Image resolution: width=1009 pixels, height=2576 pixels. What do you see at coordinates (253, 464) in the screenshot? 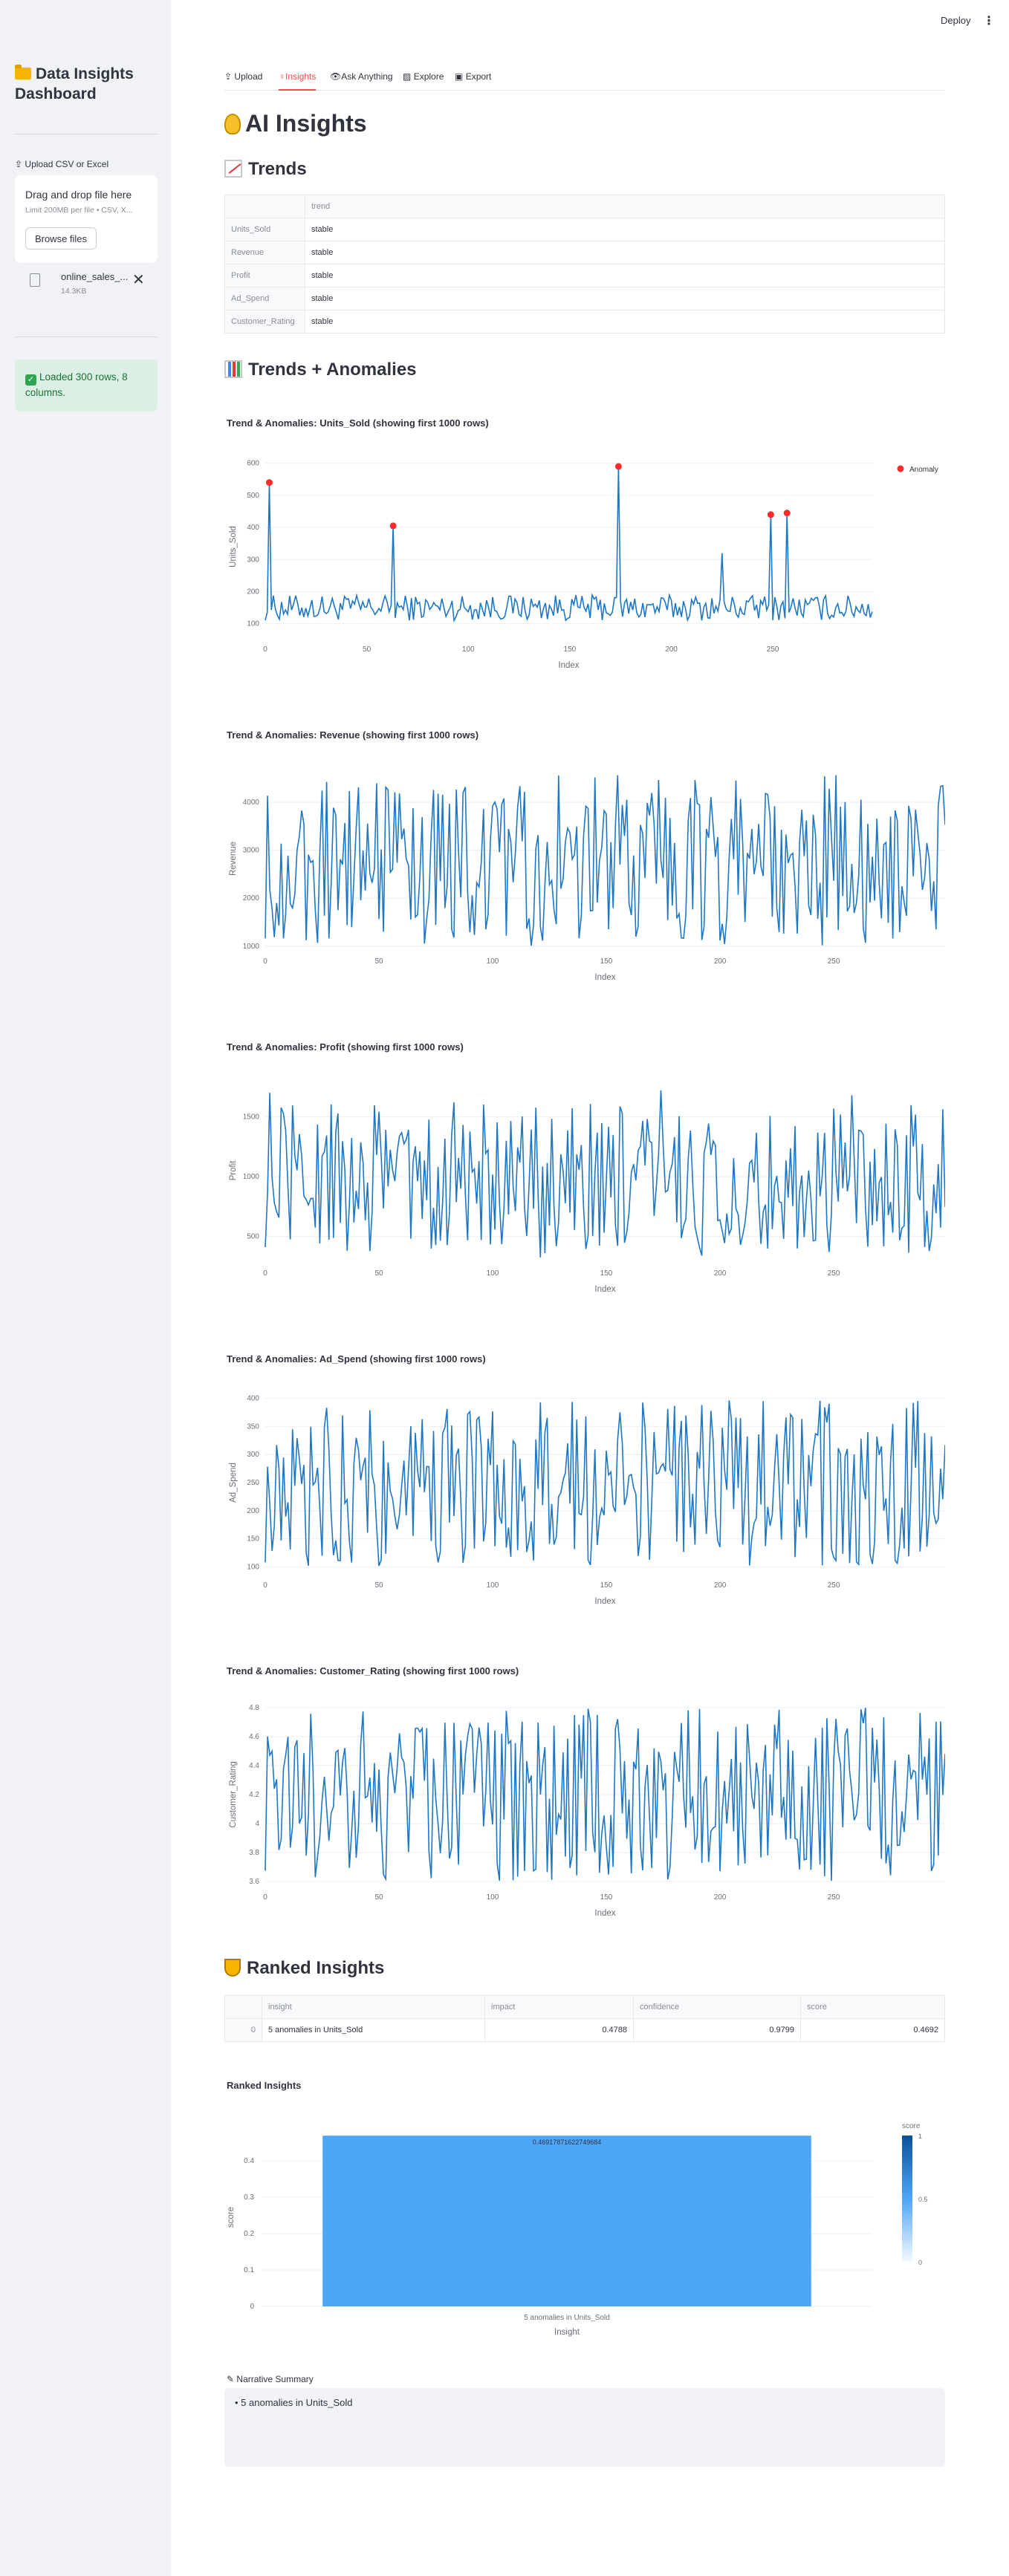
I see `y-tick-label: 600` at bounding box center [253, 464].